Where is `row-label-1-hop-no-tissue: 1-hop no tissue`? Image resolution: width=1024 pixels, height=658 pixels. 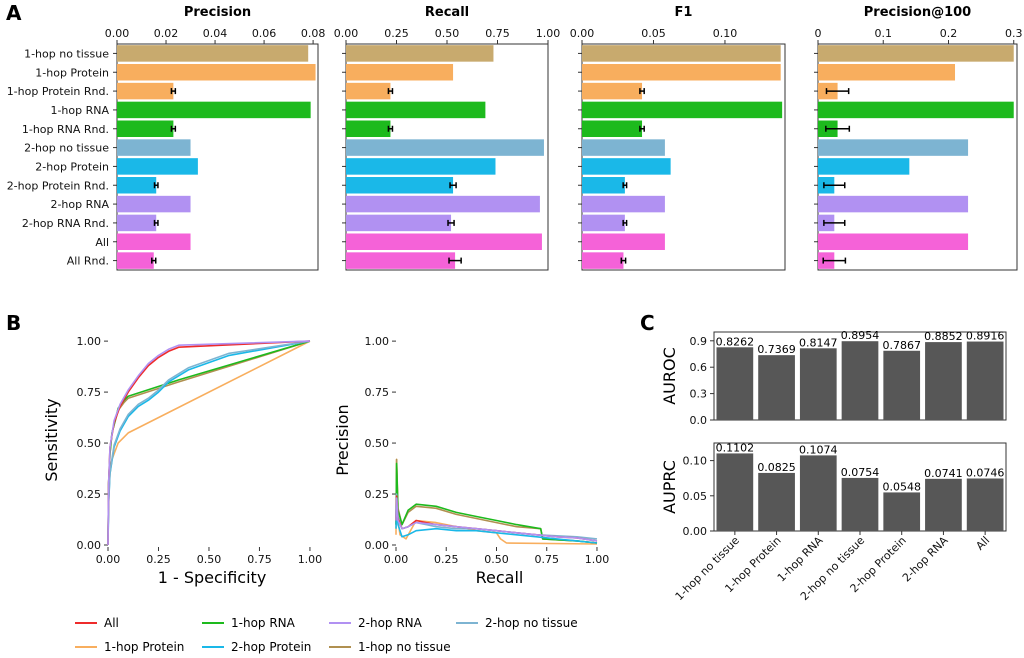 row-label-1-hop-no-tissue: 1-hop no tissue is located at coordinates (66, 53).